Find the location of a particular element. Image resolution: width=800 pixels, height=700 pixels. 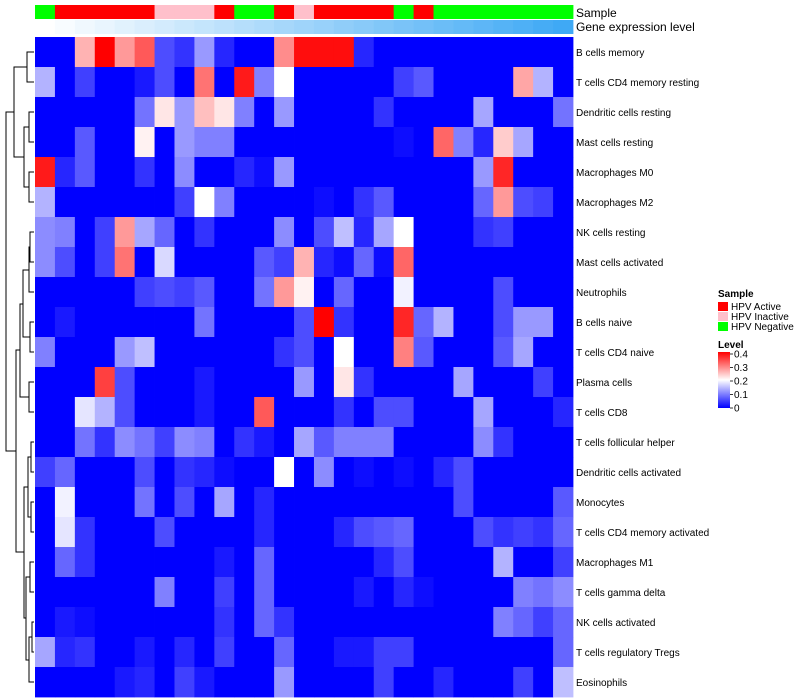

legend-label: HPV Negative is located at coordinates (762, 327).